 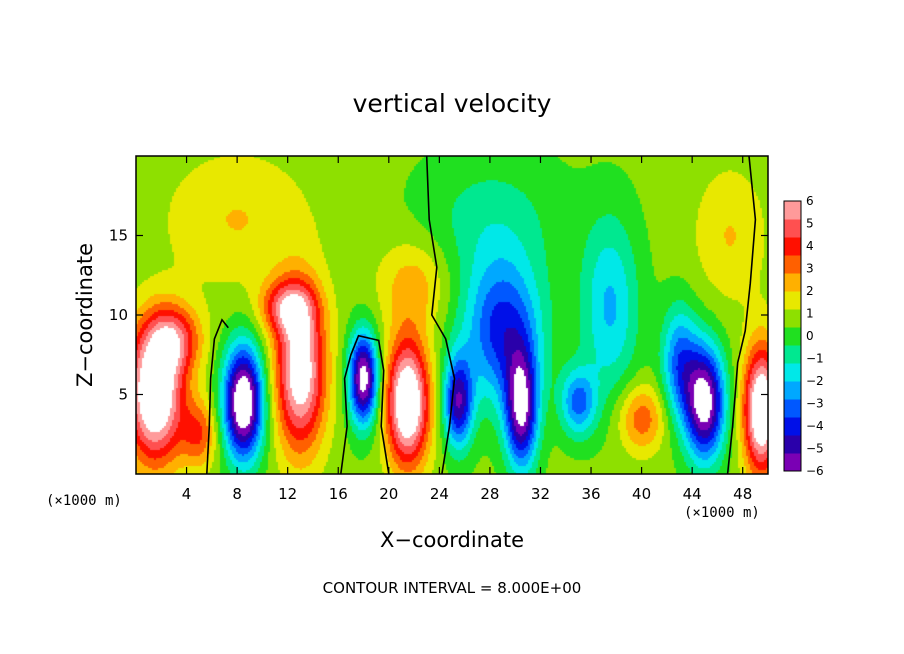 What do you see at coordinates (810, 201) in the screenshot?
I see `colorbar-tick-label: 6` at bounding box center [810, 201].